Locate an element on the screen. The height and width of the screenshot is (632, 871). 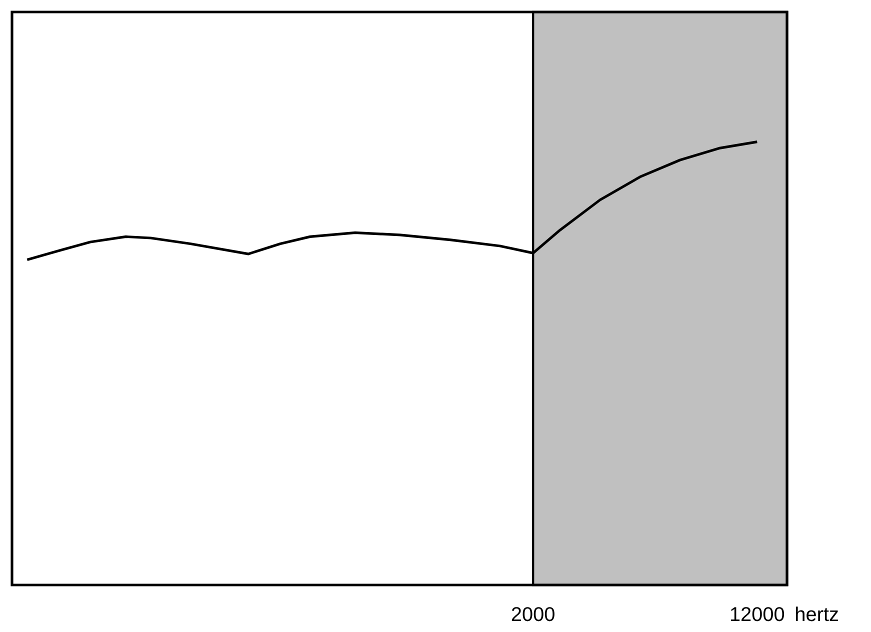
x-axis-title: hertz is located at coordinates (817, 614).